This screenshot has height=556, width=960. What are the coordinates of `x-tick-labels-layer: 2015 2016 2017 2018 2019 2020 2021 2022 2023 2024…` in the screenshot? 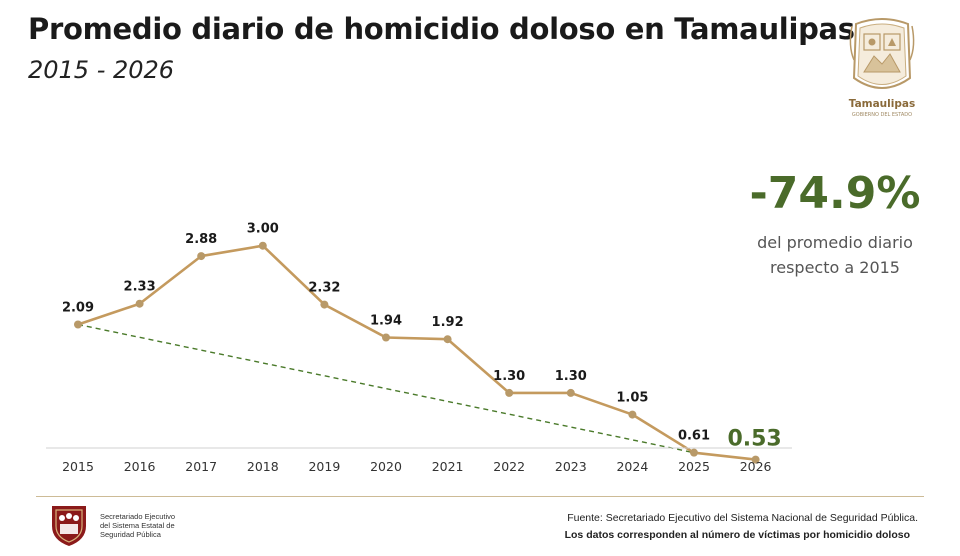 It's located at (416, 466).